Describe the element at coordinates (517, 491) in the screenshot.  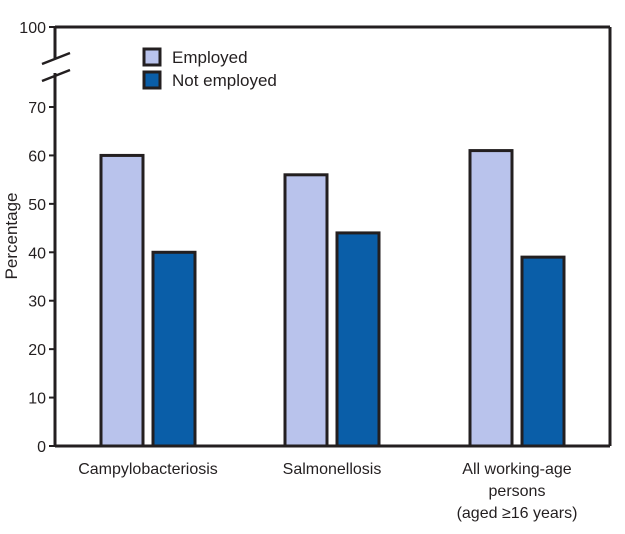
I see `x-tick-label: persons` at that location.